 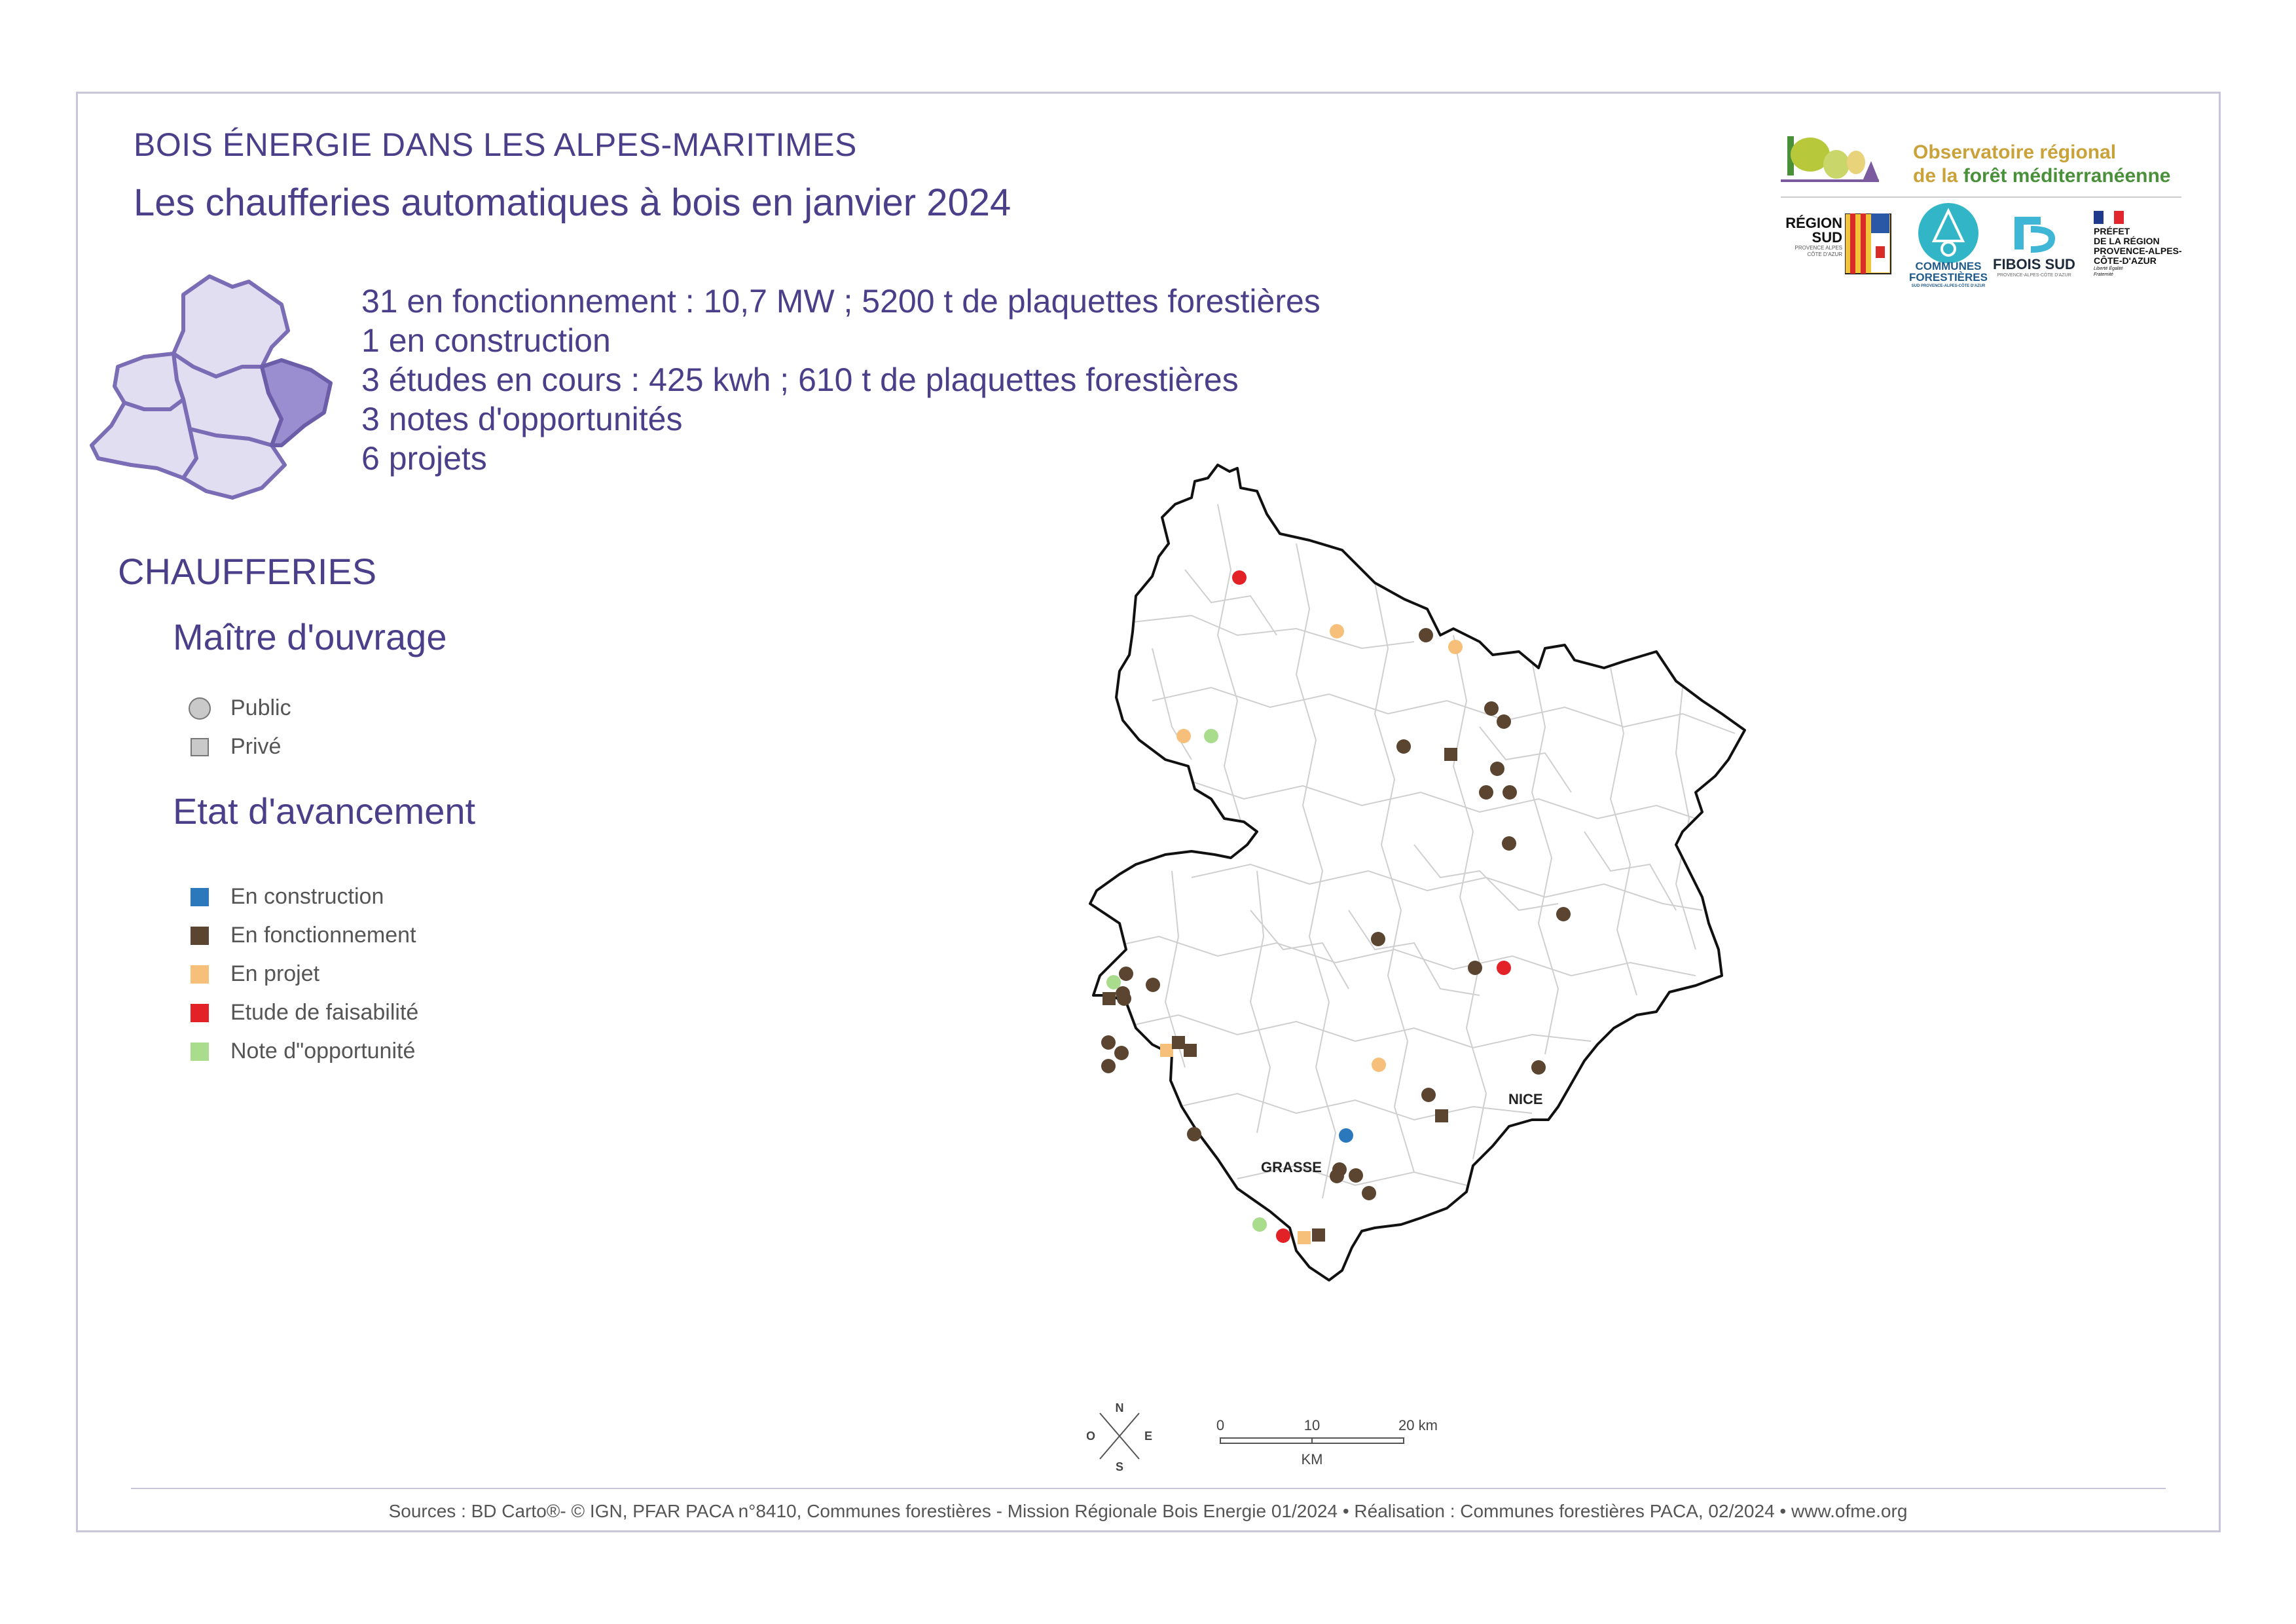 I want to click on ofme-line2-prefix: de la, so click(x=1938, y=176).